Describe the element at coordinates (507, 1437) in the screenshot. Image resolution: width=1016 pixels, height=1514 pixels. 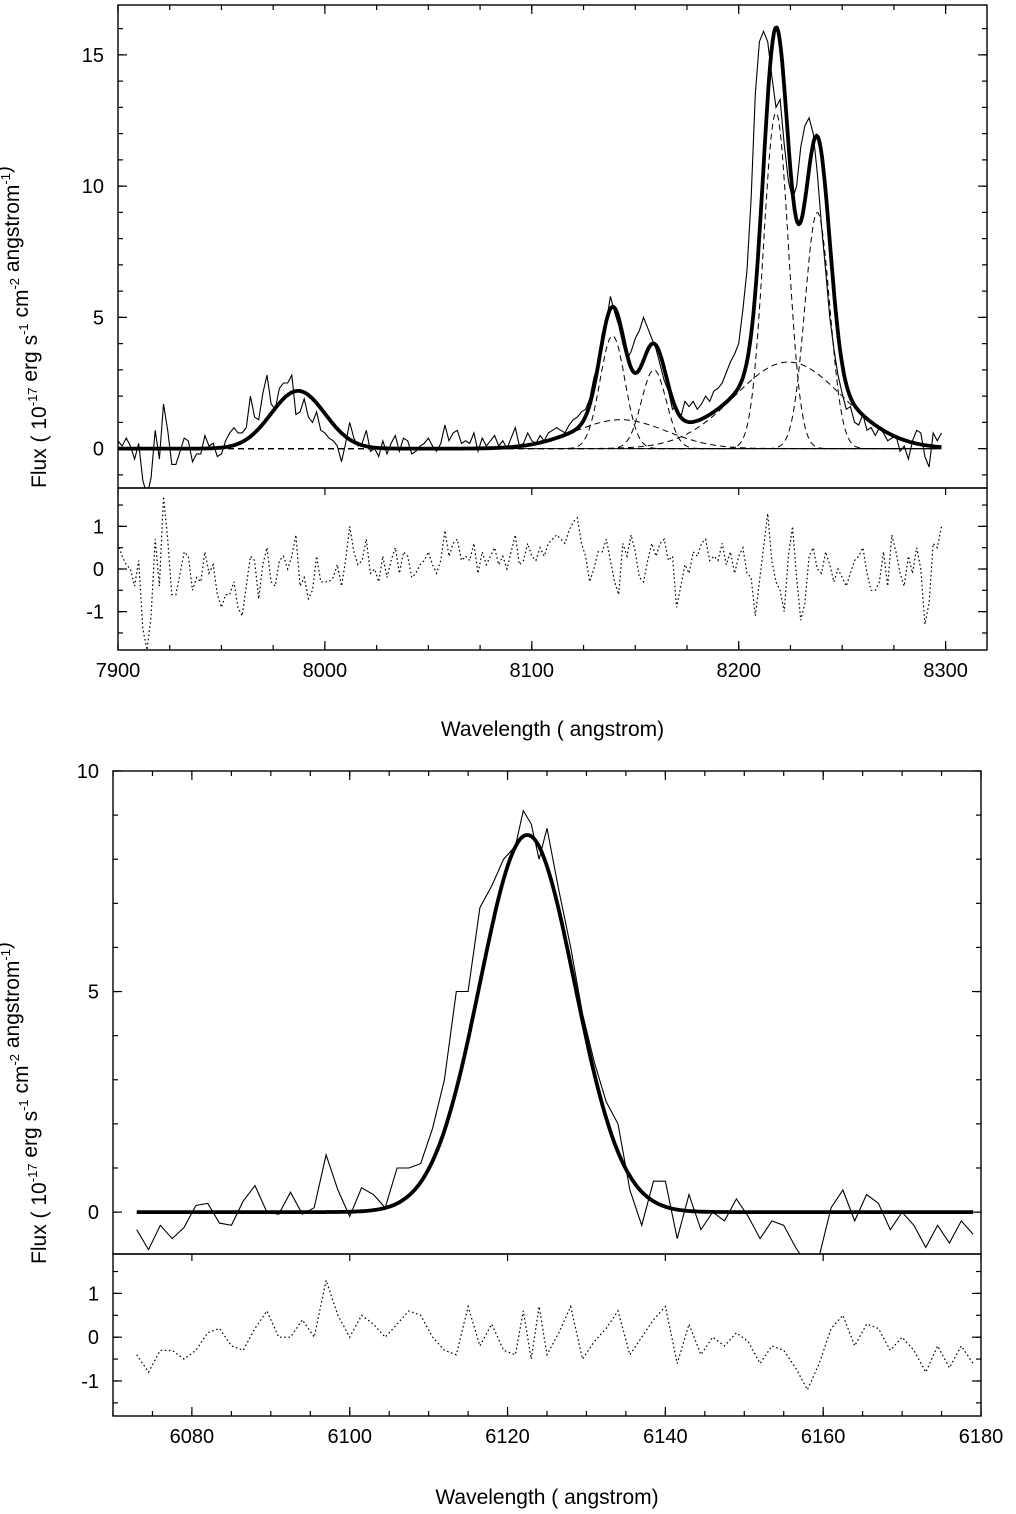
I see `x-tick-label: 6120` at that location.